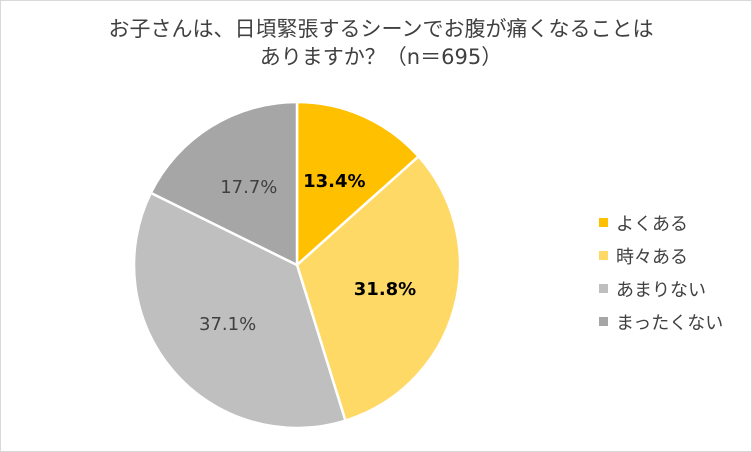 The width and height of the screenshot is (752, 452). What do you see at coordinates (381, 43) in the screenshot?
I see `chart-title: お子さんは、日頃緊張するシーンでお腹が痛くなることは ありますか？（n＝695）` at bounding box center [381, 43].